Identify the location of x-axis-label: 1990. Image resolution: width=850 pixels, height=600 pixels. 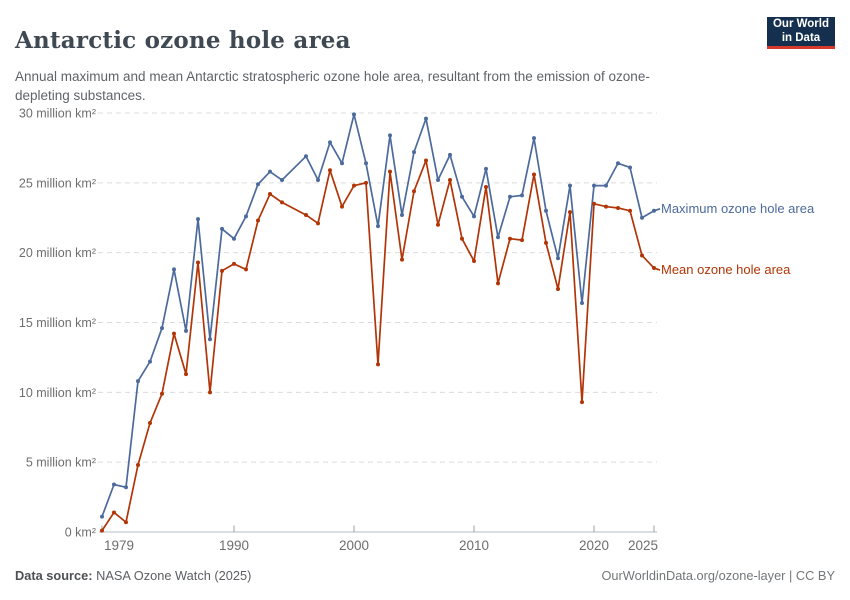
(234, 545).